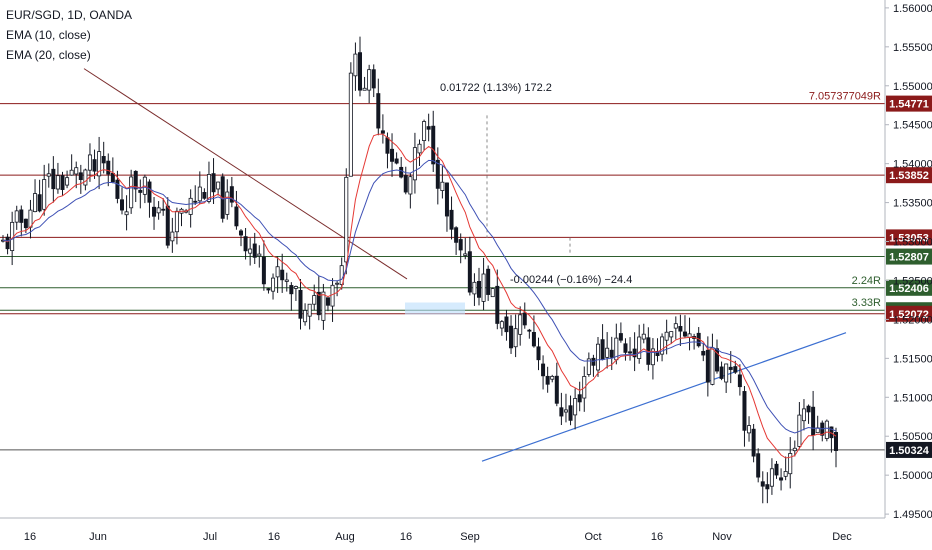 Image resolution: width=932 pixels, height=550 pixels. I want to click on x-tick-label: Jun, so click(98, 537).